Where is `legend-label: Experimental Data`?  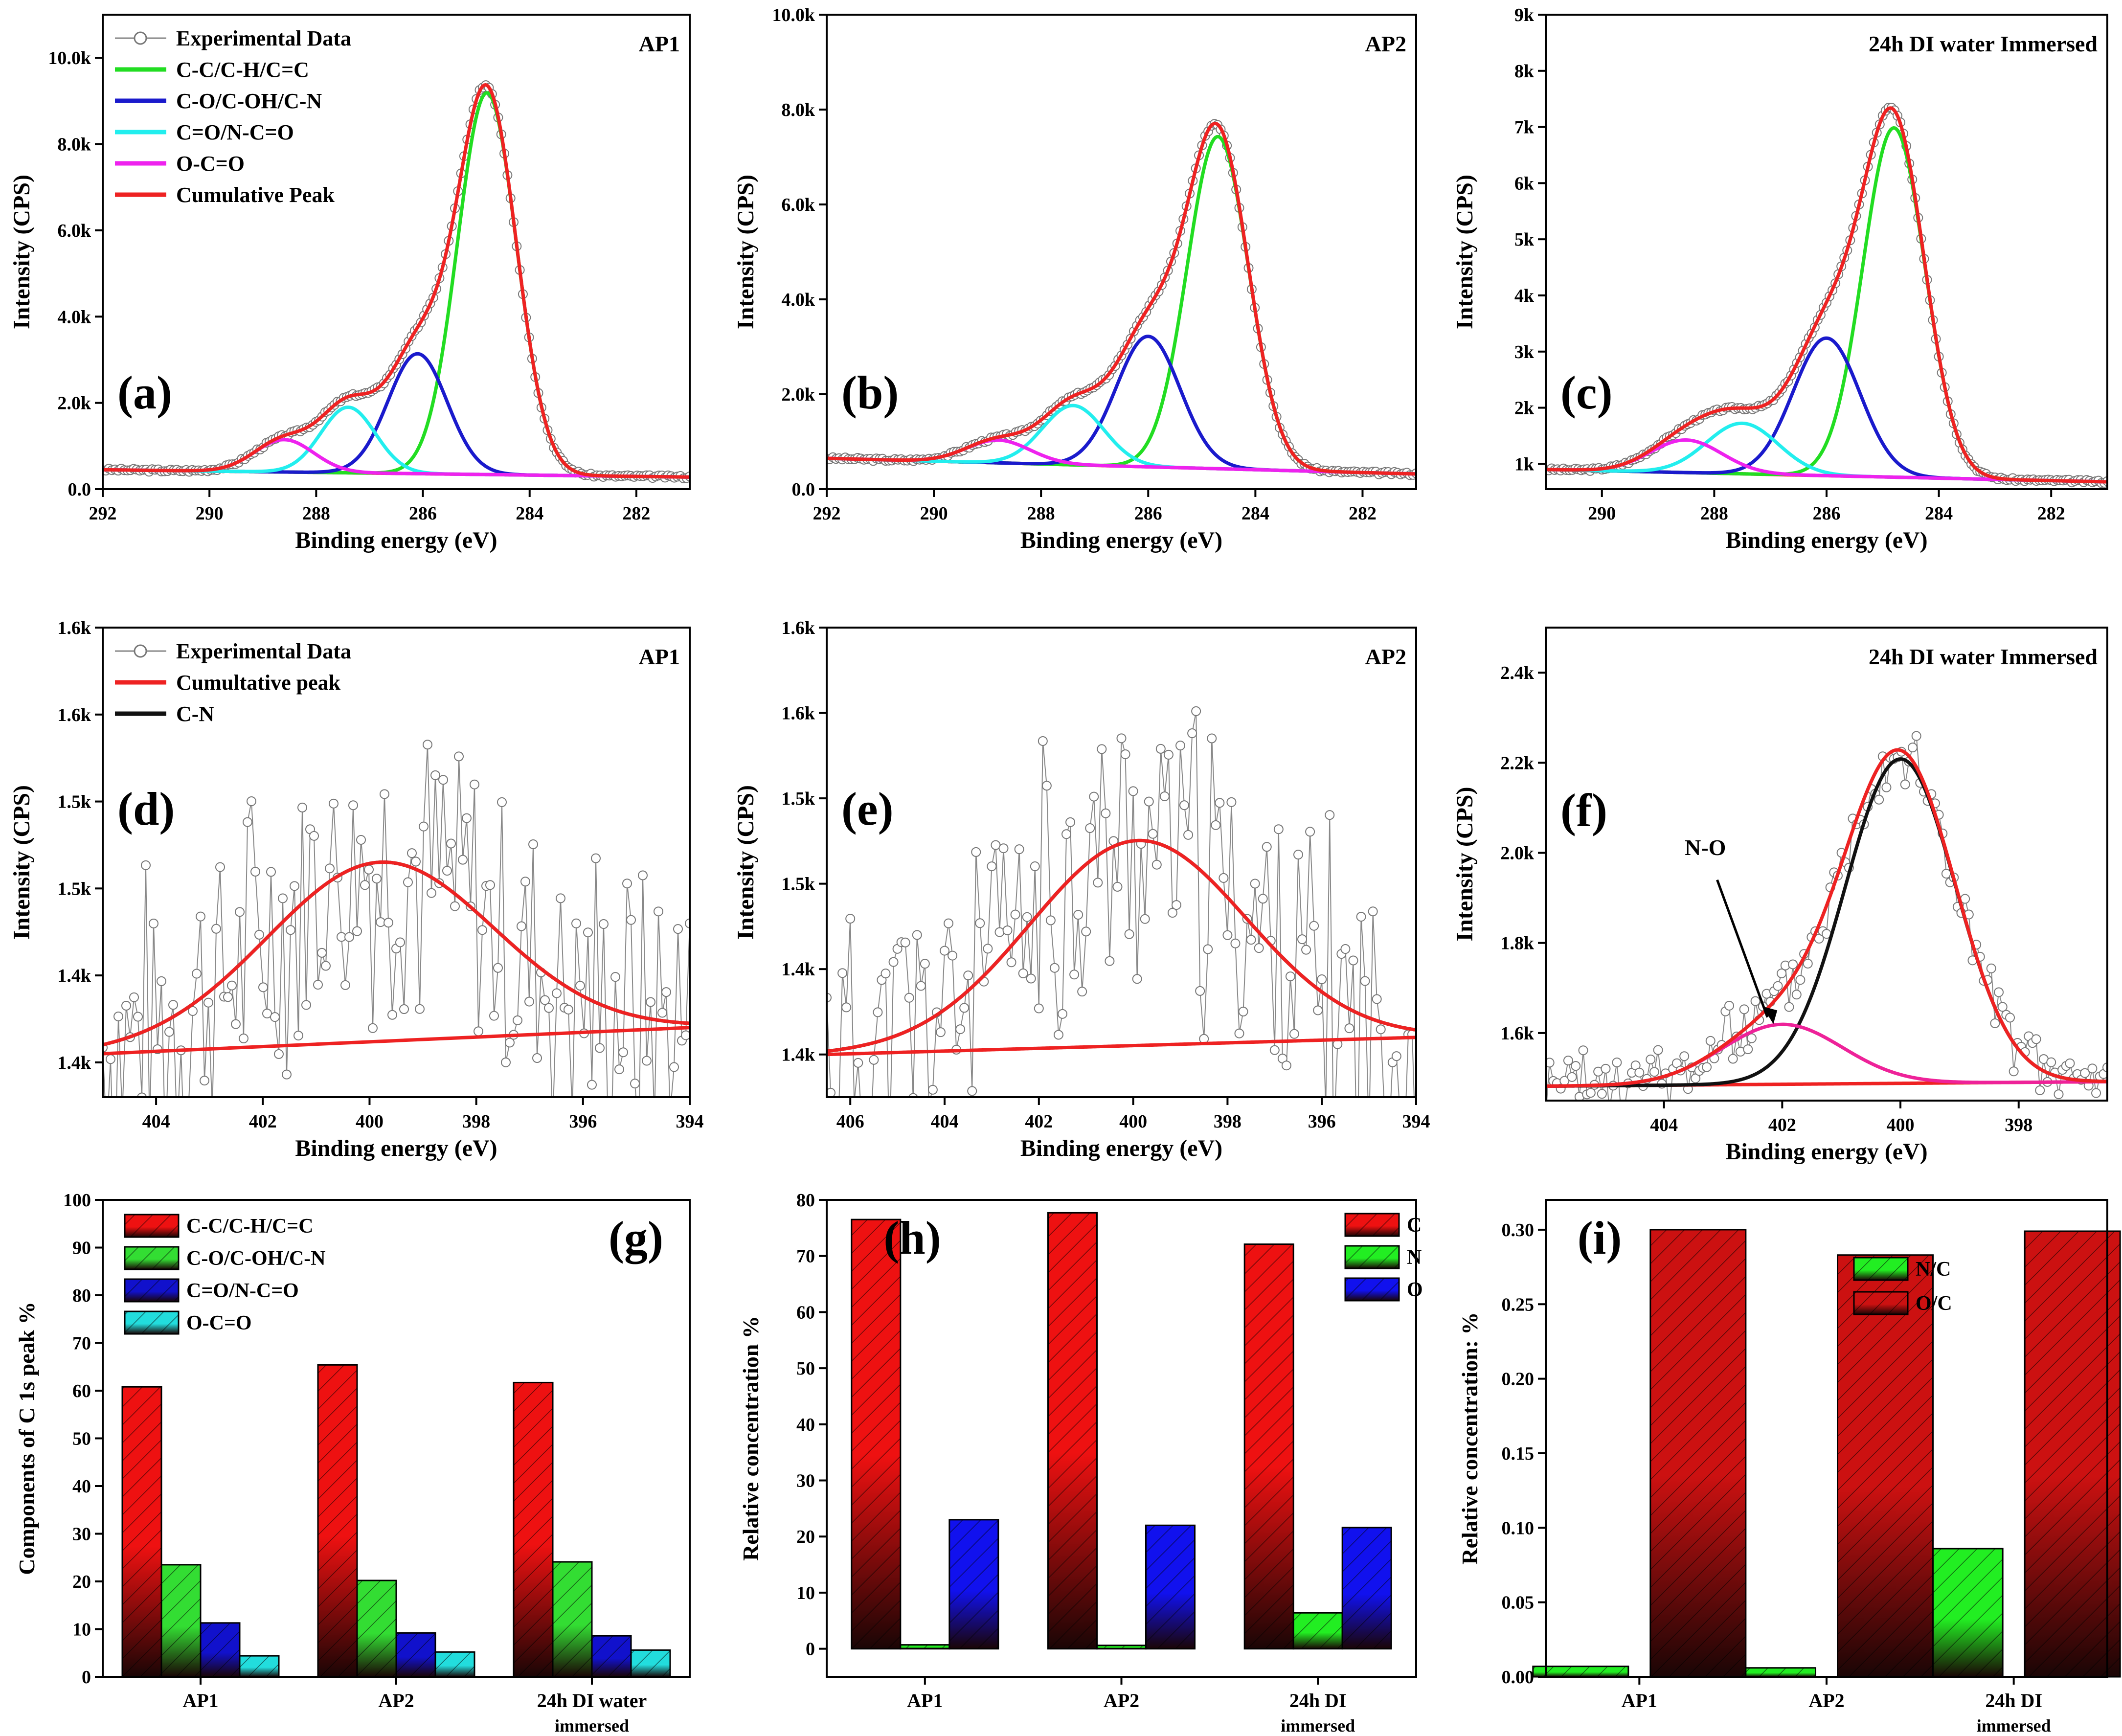
legend-label: Experimental Data is located at coordinates (263, 38).